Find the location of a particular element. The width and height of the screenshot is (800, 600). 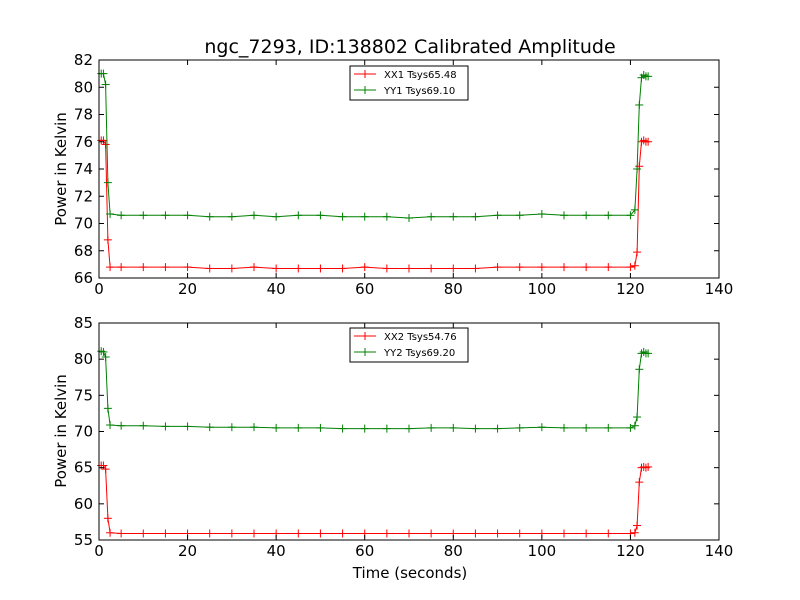

y-tick-label: 80 is located at coordinates (83, 359).